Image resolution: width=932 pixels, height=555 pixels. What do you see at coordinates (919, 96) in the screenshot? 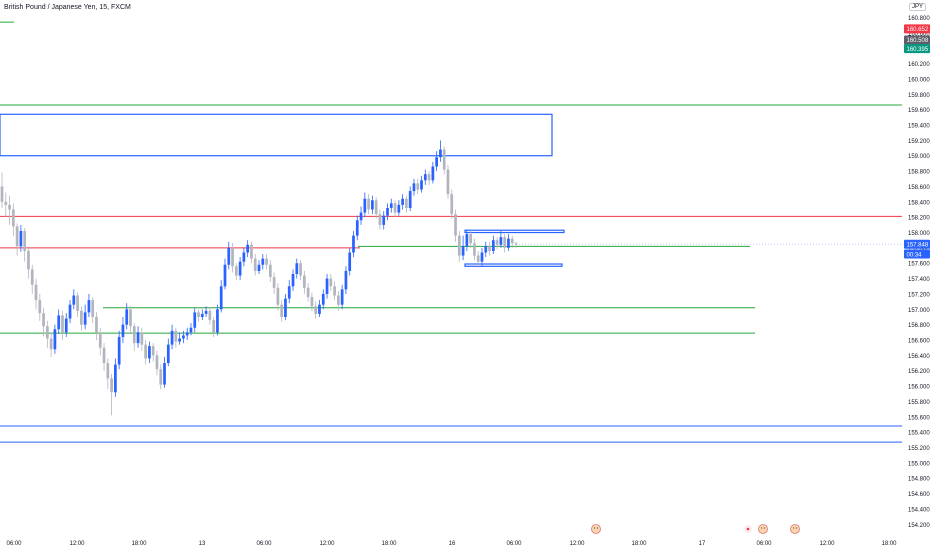
I see `price-tick-label: 159.800` at bounding box center [919, 96].